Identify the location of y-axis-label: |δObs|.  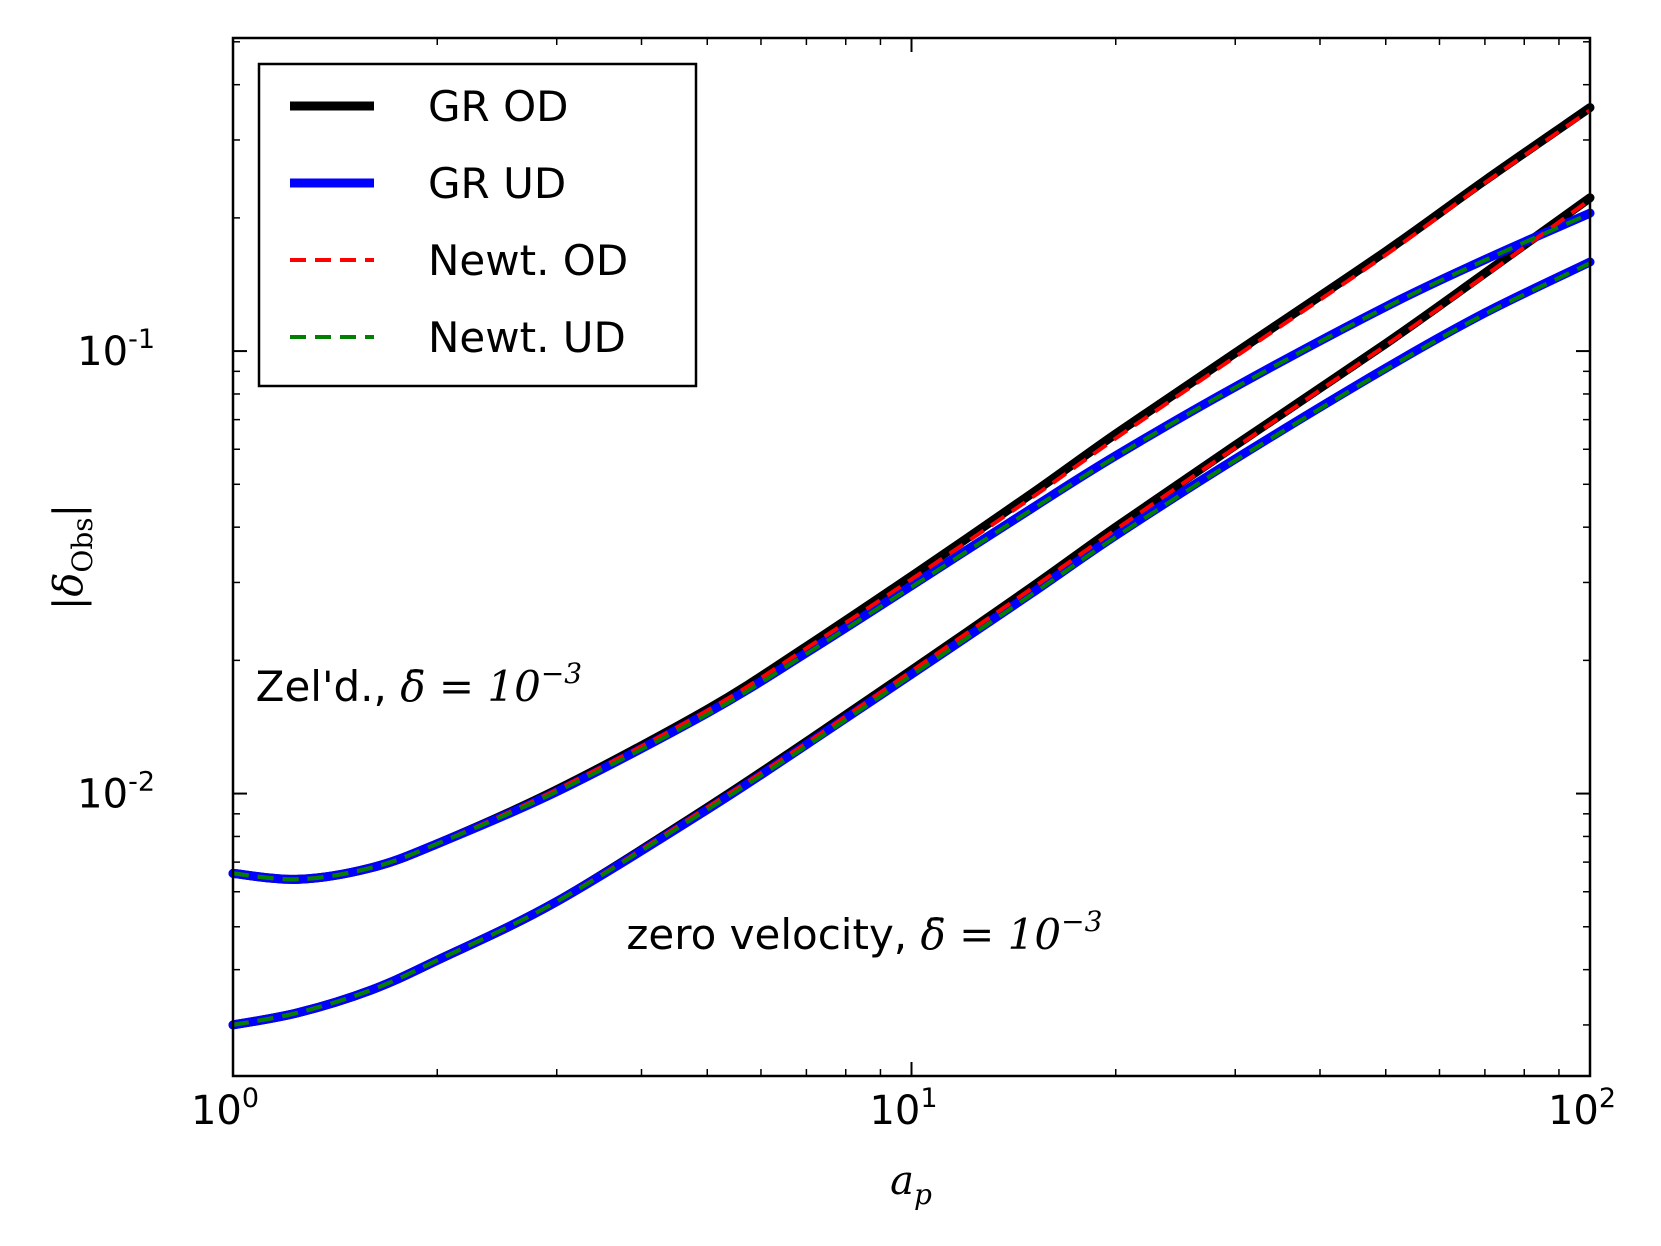
(72, 557).